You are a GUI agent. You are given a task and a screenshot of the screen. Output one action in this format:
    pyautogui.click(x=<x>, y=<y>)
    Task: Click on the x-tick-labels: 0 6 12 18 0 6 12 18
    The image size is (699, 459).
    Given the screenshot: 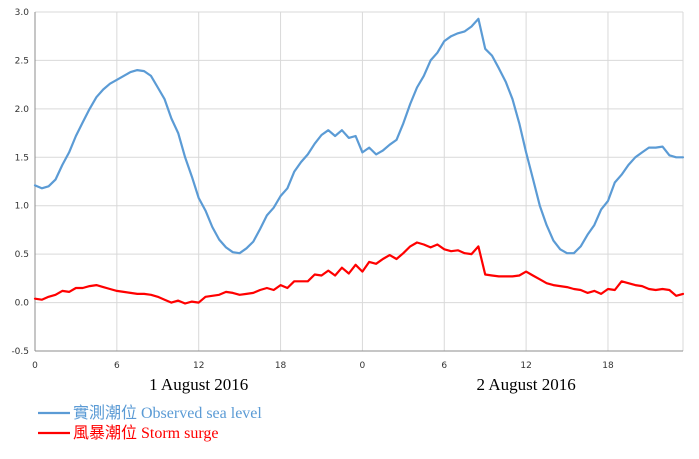 What is the action you would take?
    pyautogui.click(x=323, y=366)
    